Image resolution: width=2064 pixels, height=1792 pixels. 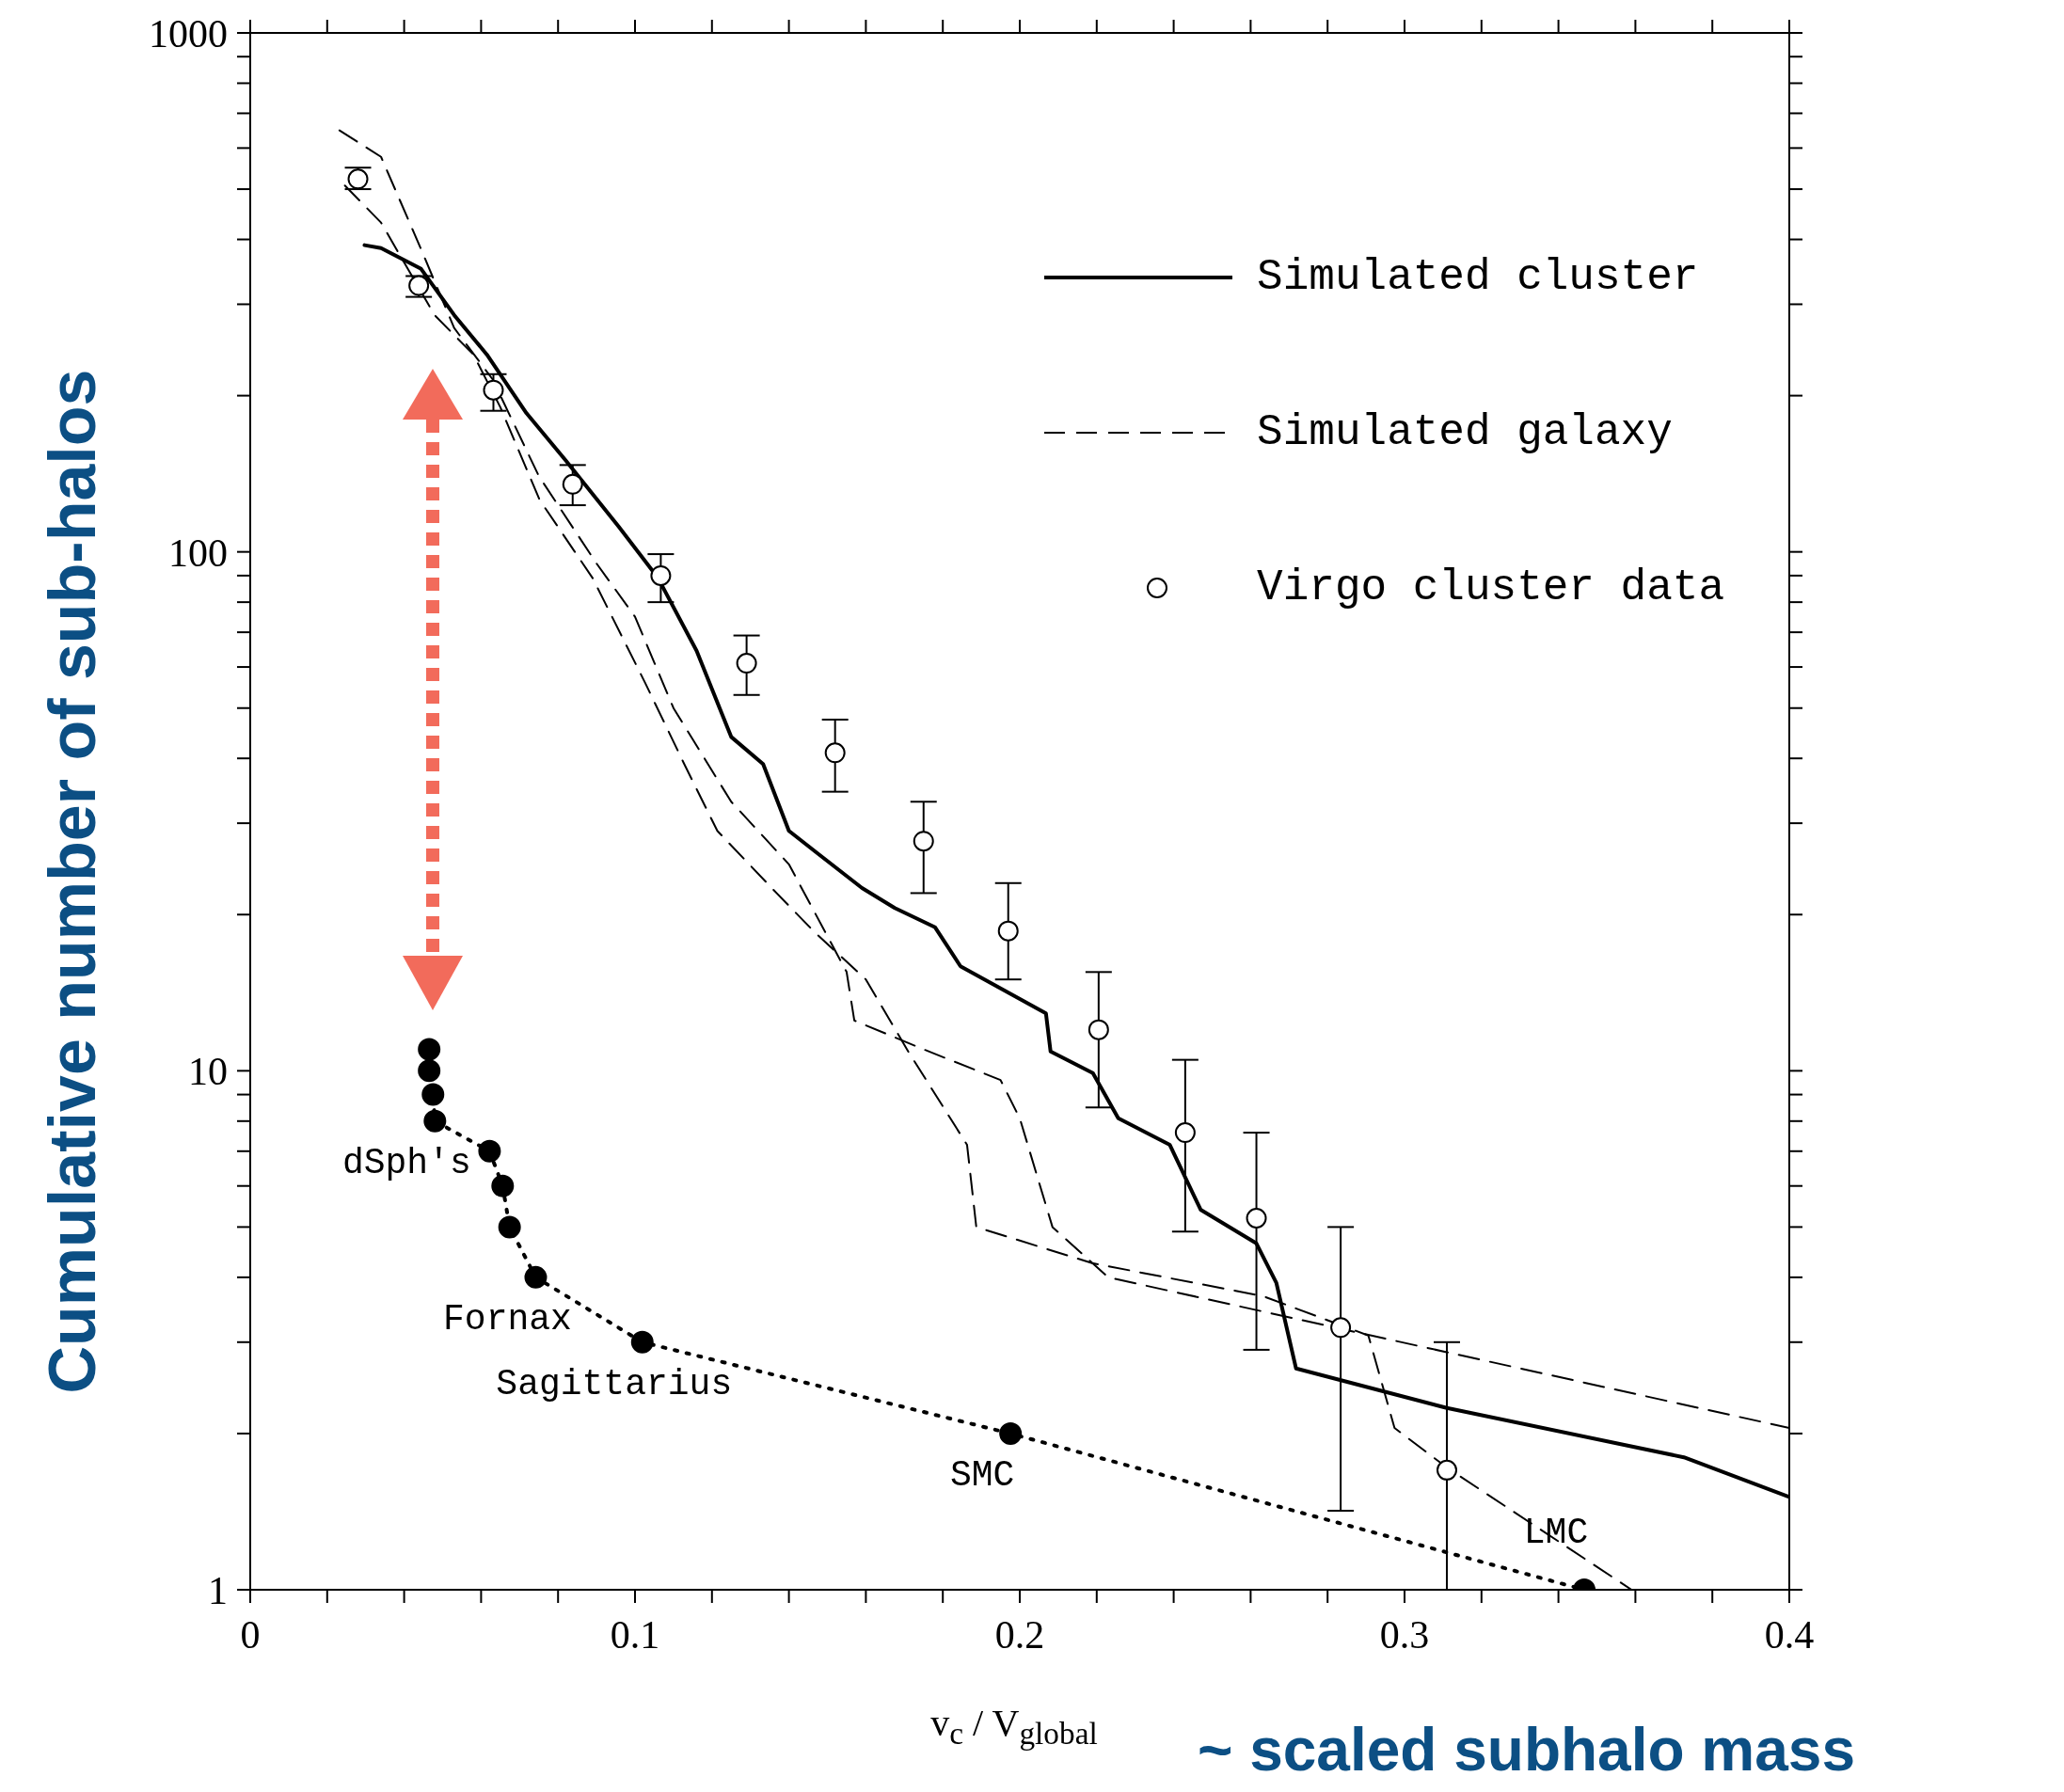 I want to click on annotation: dSph's, so click(x=406, y=1163).